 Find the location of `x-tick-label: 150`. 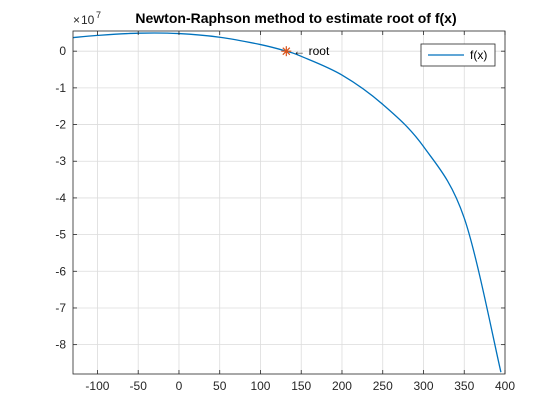

x-tick-label: 150 is located at coordinates (301, 386).